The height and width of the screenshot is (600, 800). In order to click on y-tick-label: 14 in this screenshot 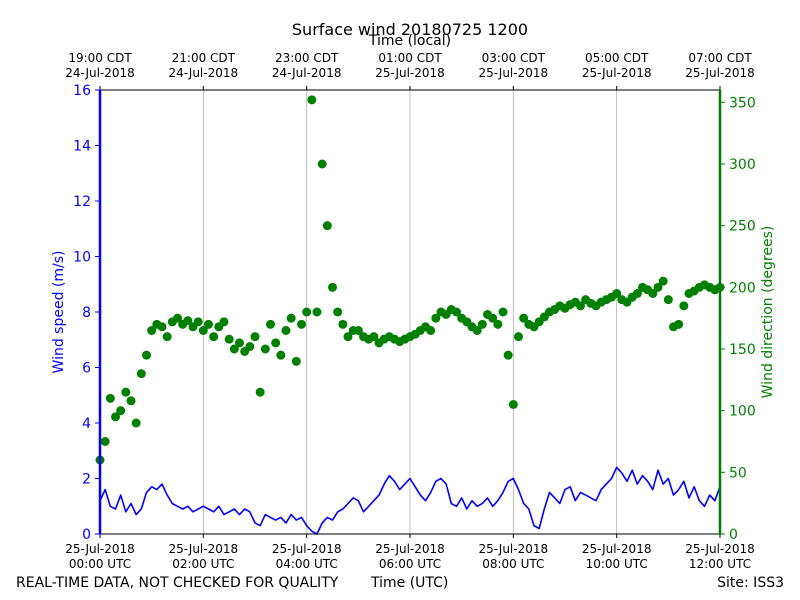, I will do `click(82, 147)`.